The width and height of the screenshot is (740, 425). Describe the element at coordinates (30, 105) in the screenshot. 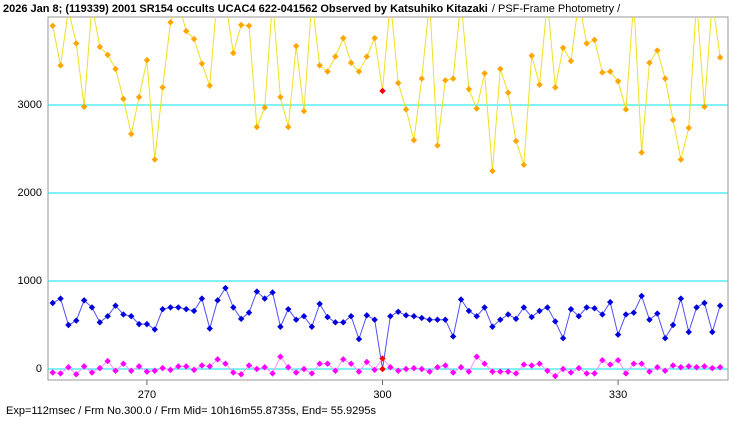

I see `y-tick-label: 3000` at that location.